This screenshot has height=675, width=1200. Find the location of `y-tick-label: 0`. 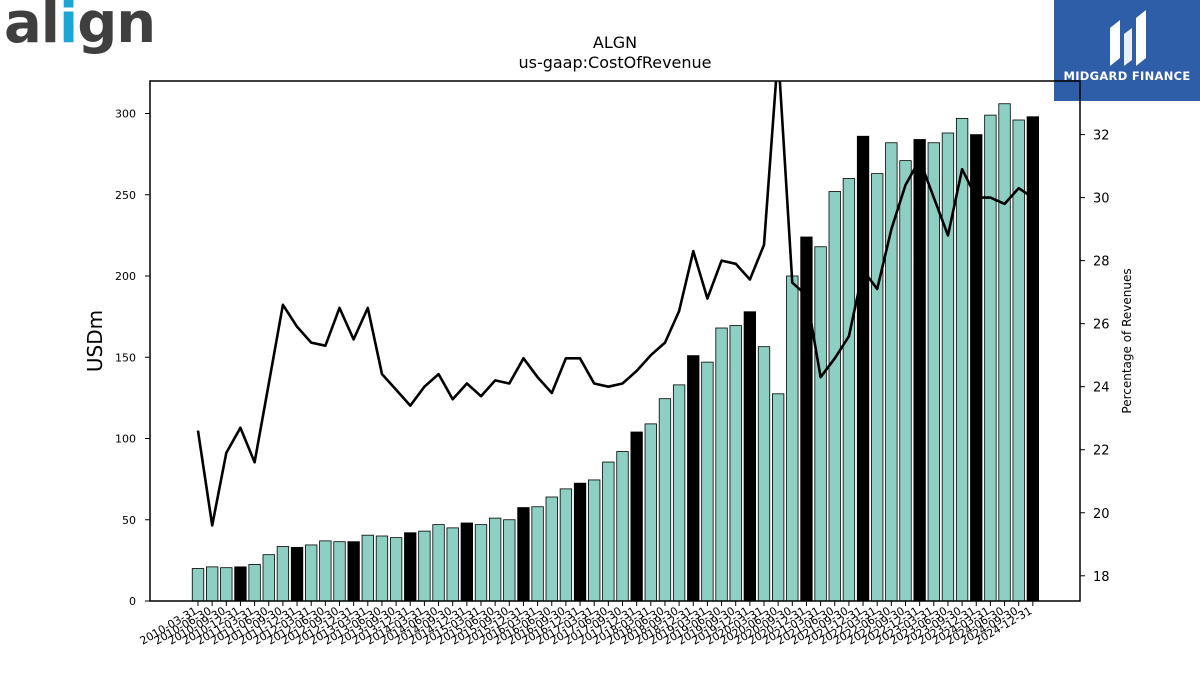

y-tick-label: 0 is located at coordinates (132, 601).